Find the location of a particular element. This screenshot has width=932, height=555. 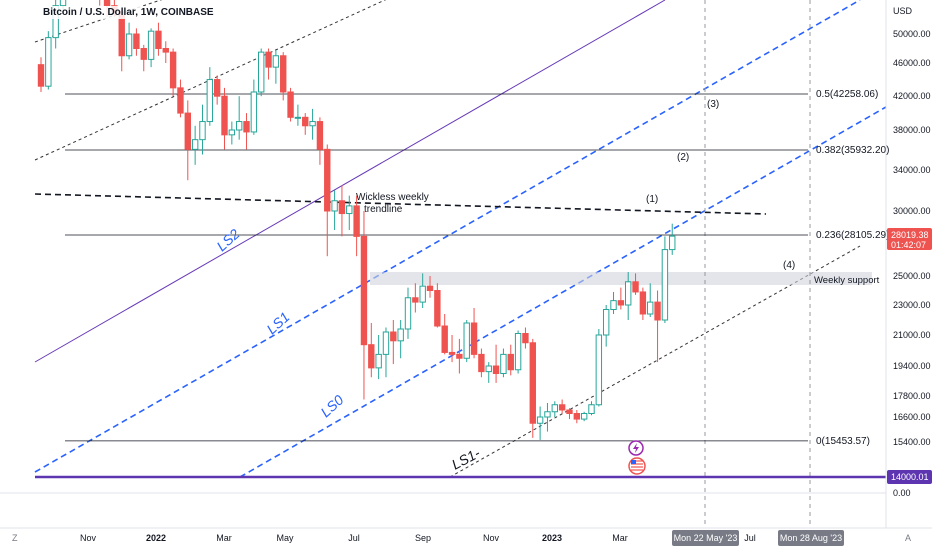

y-tick-label: 17800.00 is located at coordinates (912, 396).